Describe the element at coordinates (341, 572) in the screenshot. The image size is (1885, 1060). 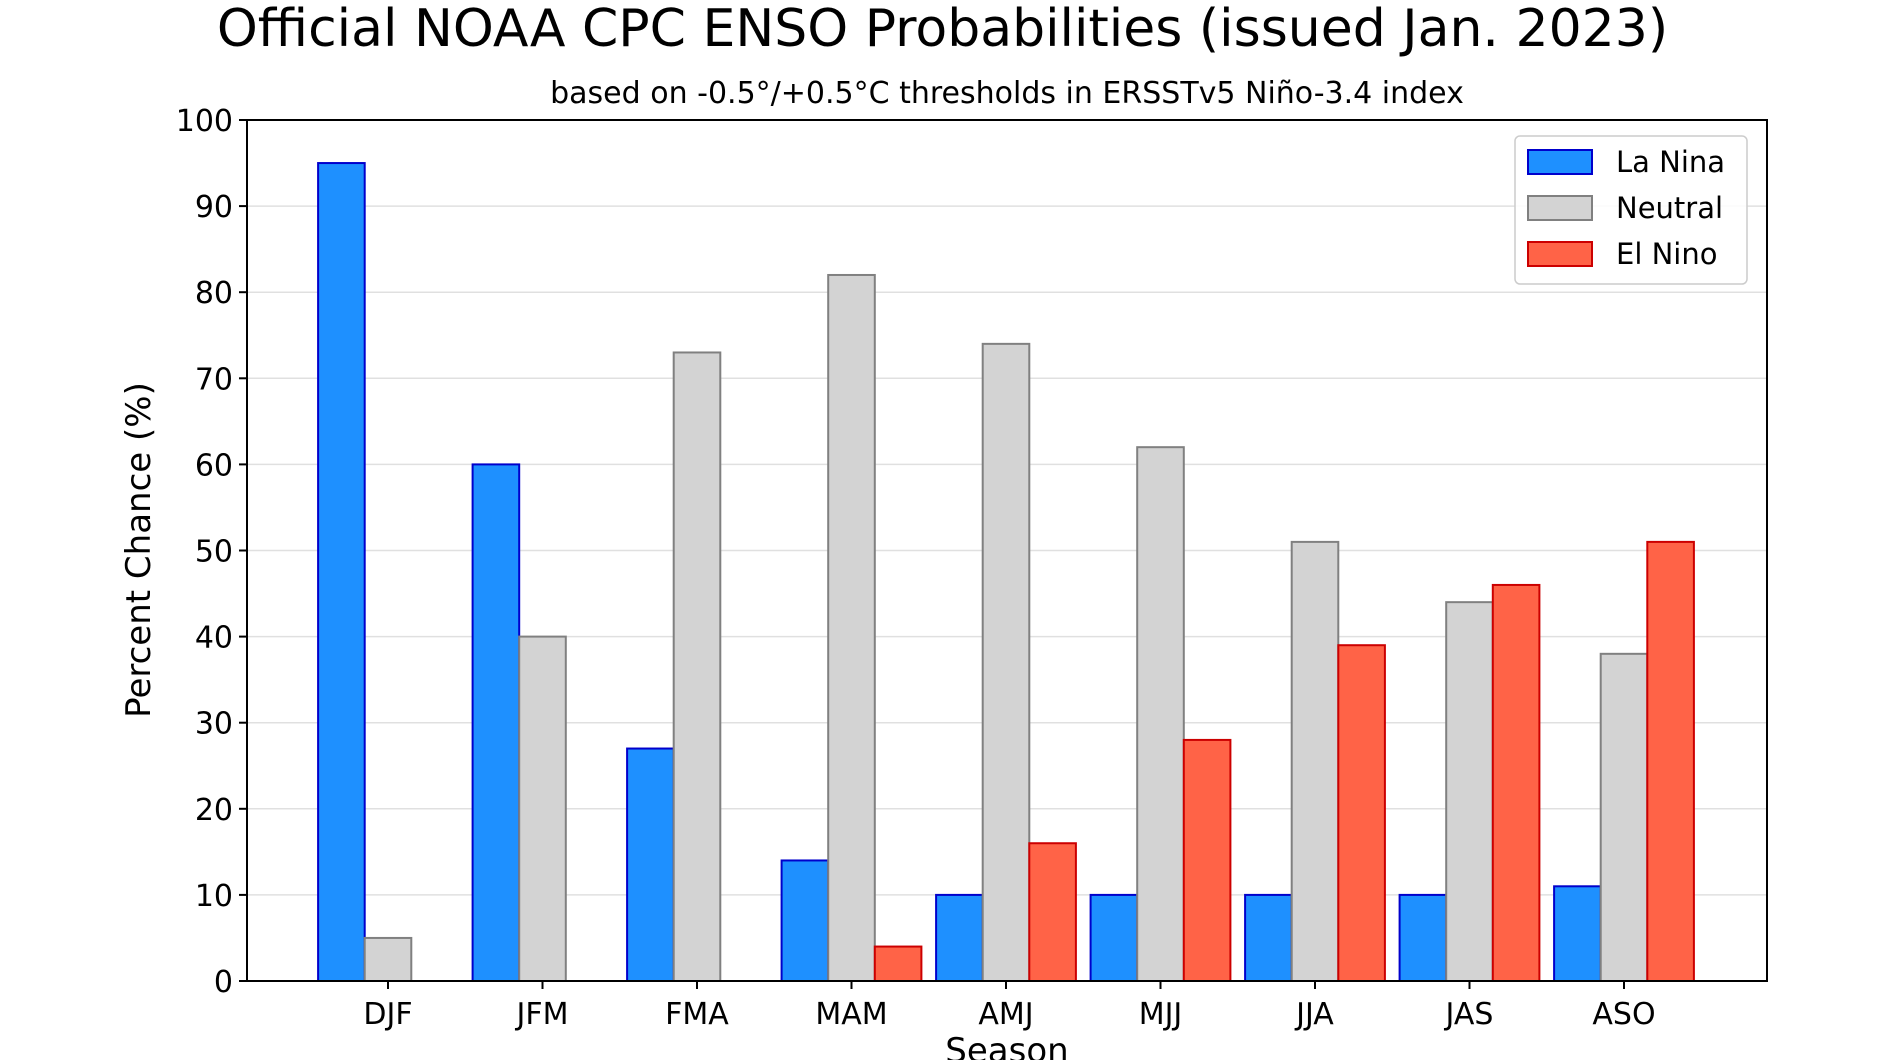
I see `bar-la-nina-djf` at that location.